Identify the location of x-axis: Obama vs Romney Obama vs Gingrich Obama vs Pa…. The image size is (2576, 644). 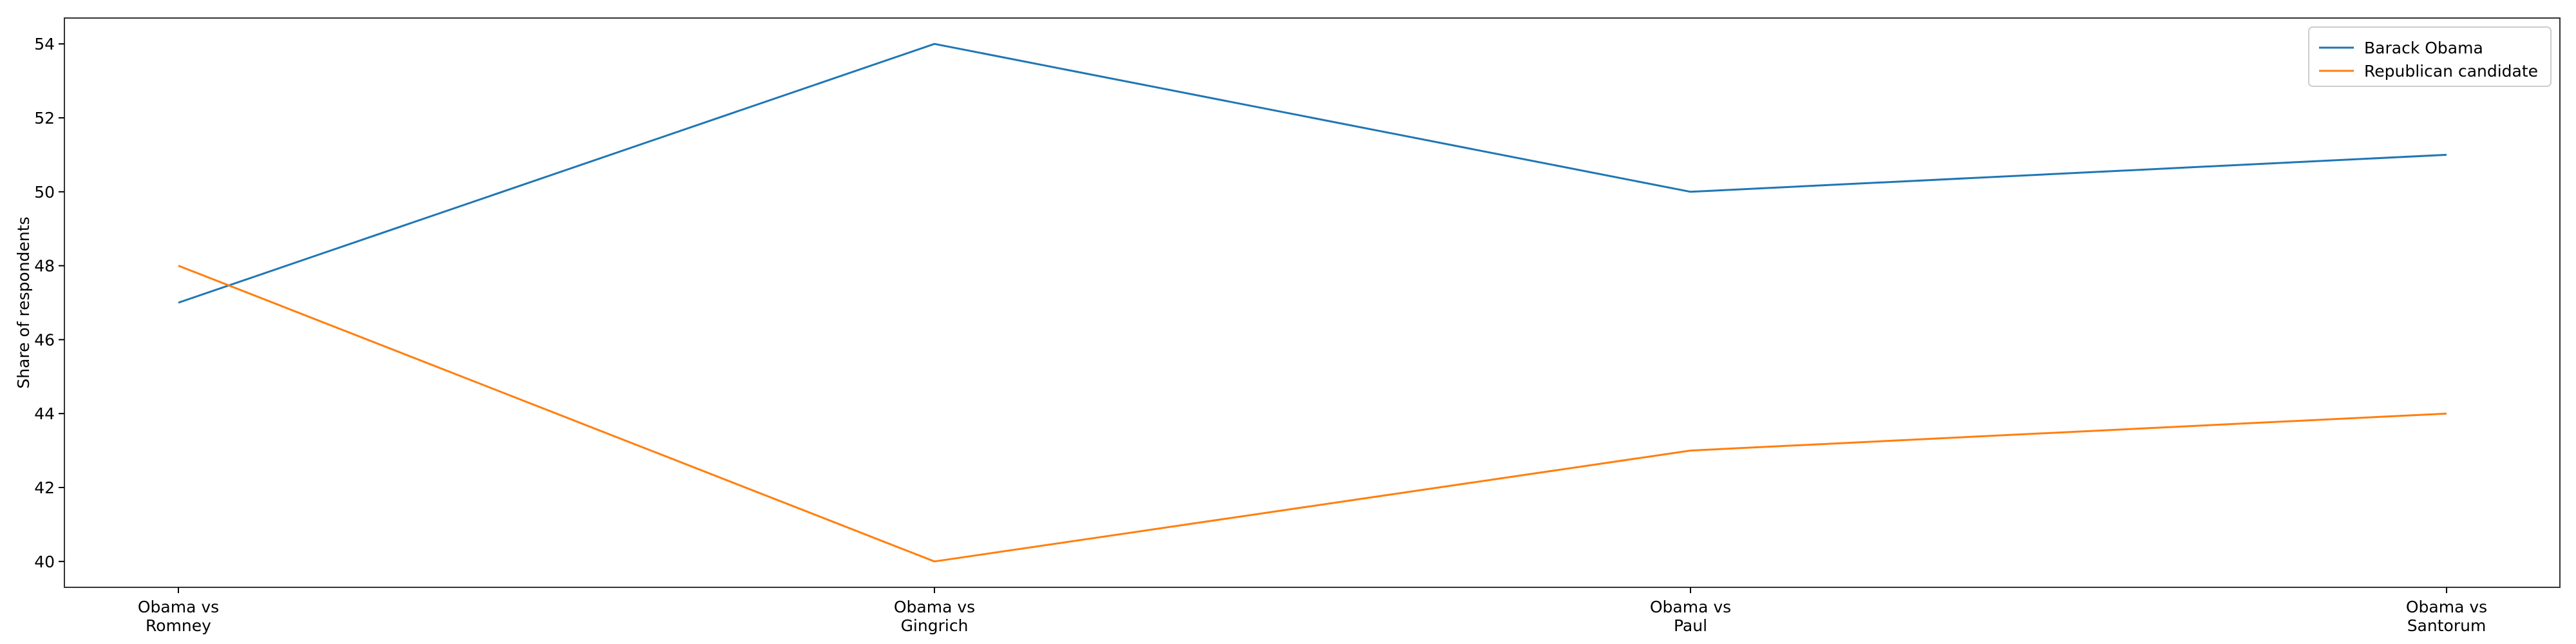
(1313, 611).